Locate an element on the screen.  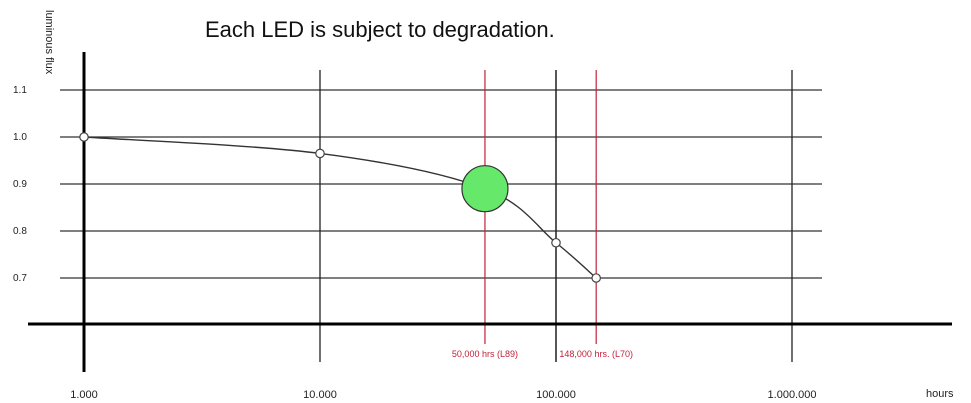
annotation-label: 148,000 hrs. (L70) is located at coordinates (596, 354).